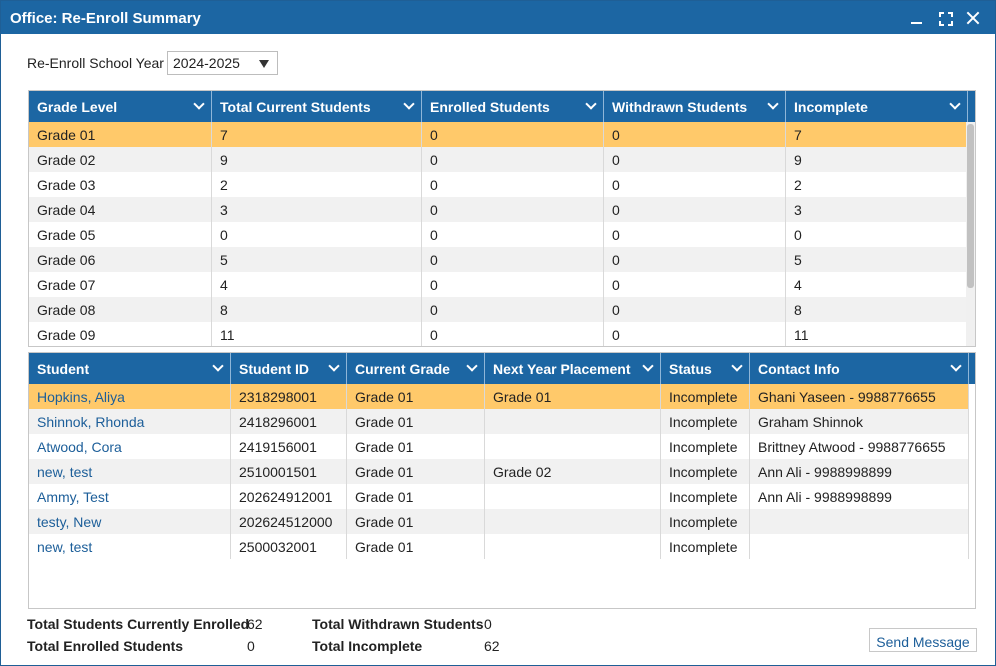 This screenshot has width=996, height=666. What do you see at coordinates (513, 106) in the screenshot?
I see `grade-column-header: Enrolled Students` at bounding box center [513, 106].